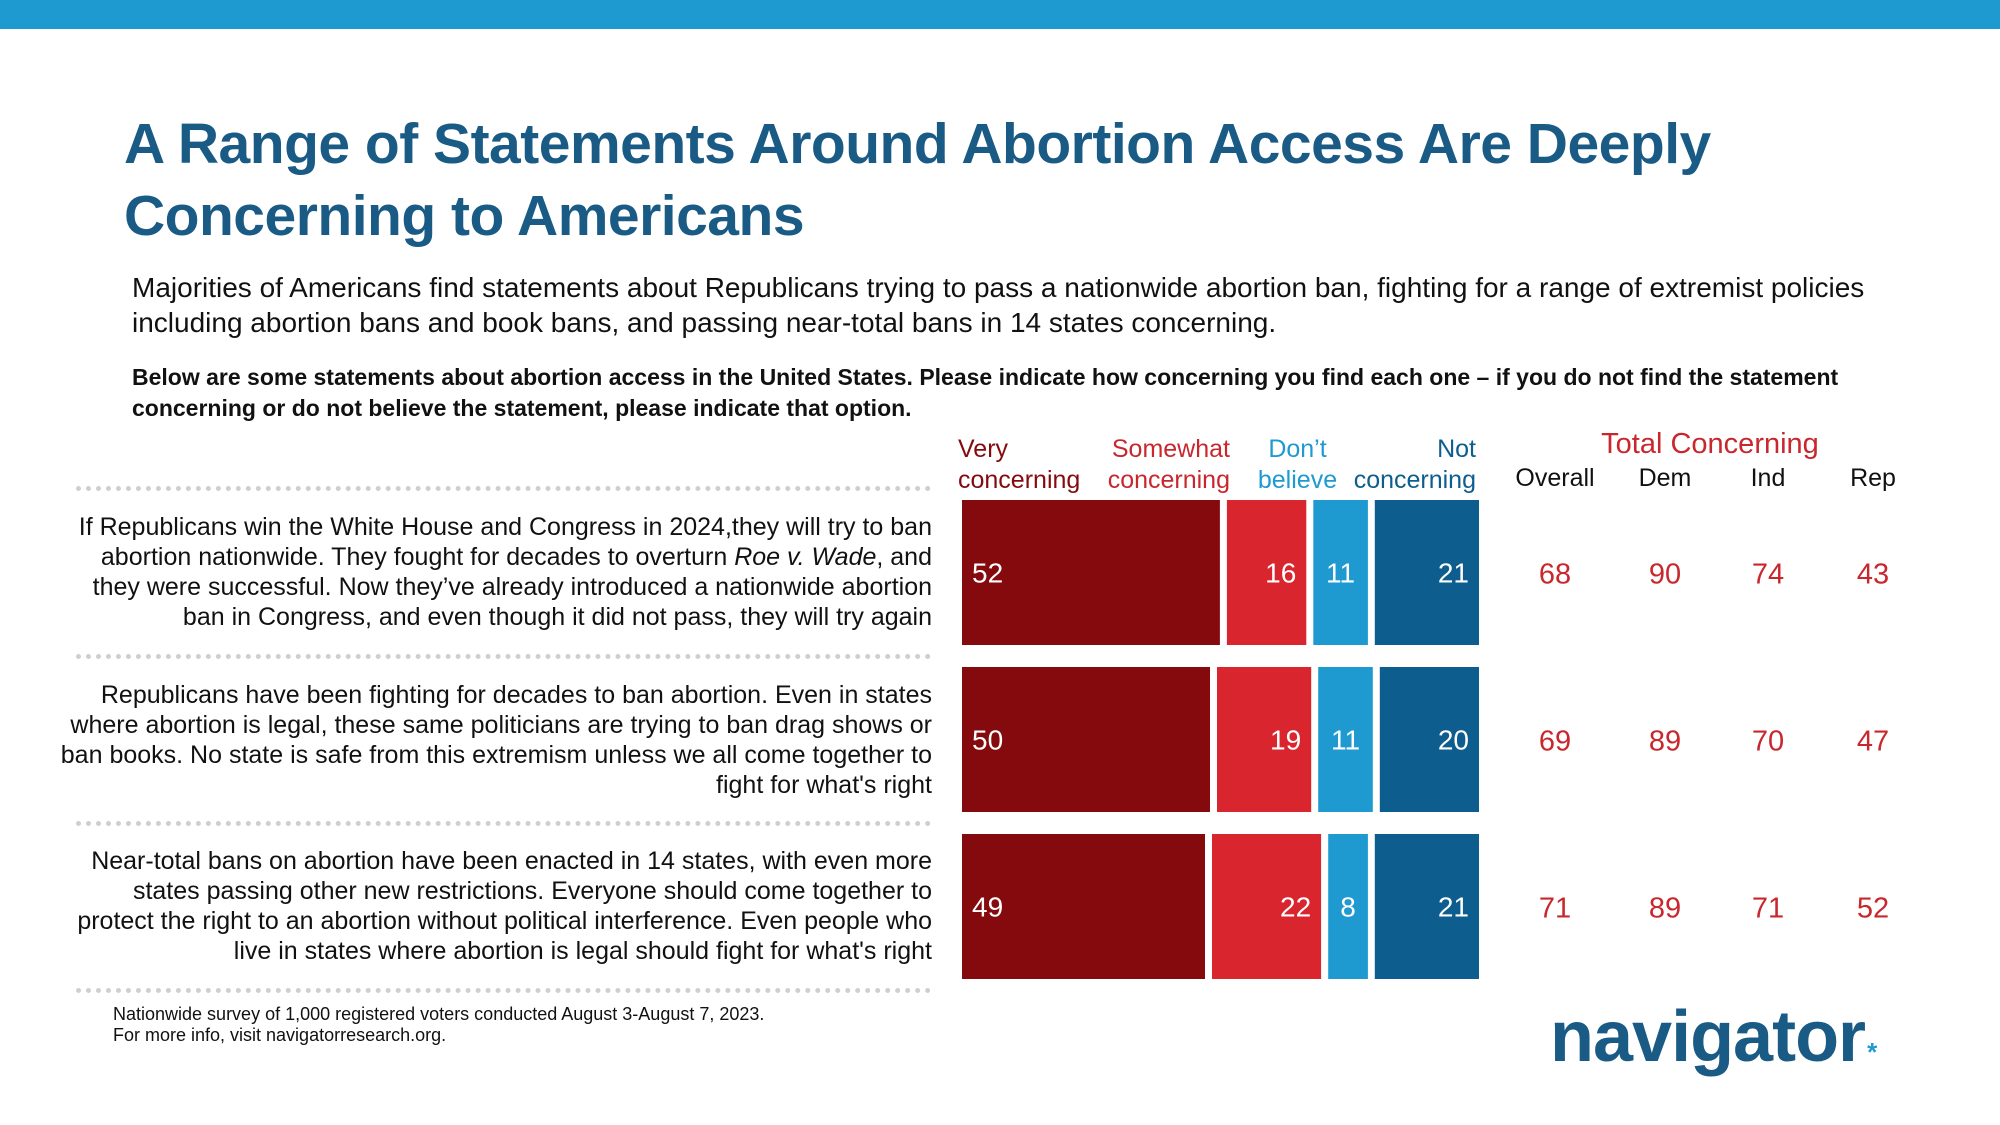  What do you see at coordinates (1872, 1052) in the screenshot?
I see `logo-star-mark: *` at bounding box center [1872, 1052].